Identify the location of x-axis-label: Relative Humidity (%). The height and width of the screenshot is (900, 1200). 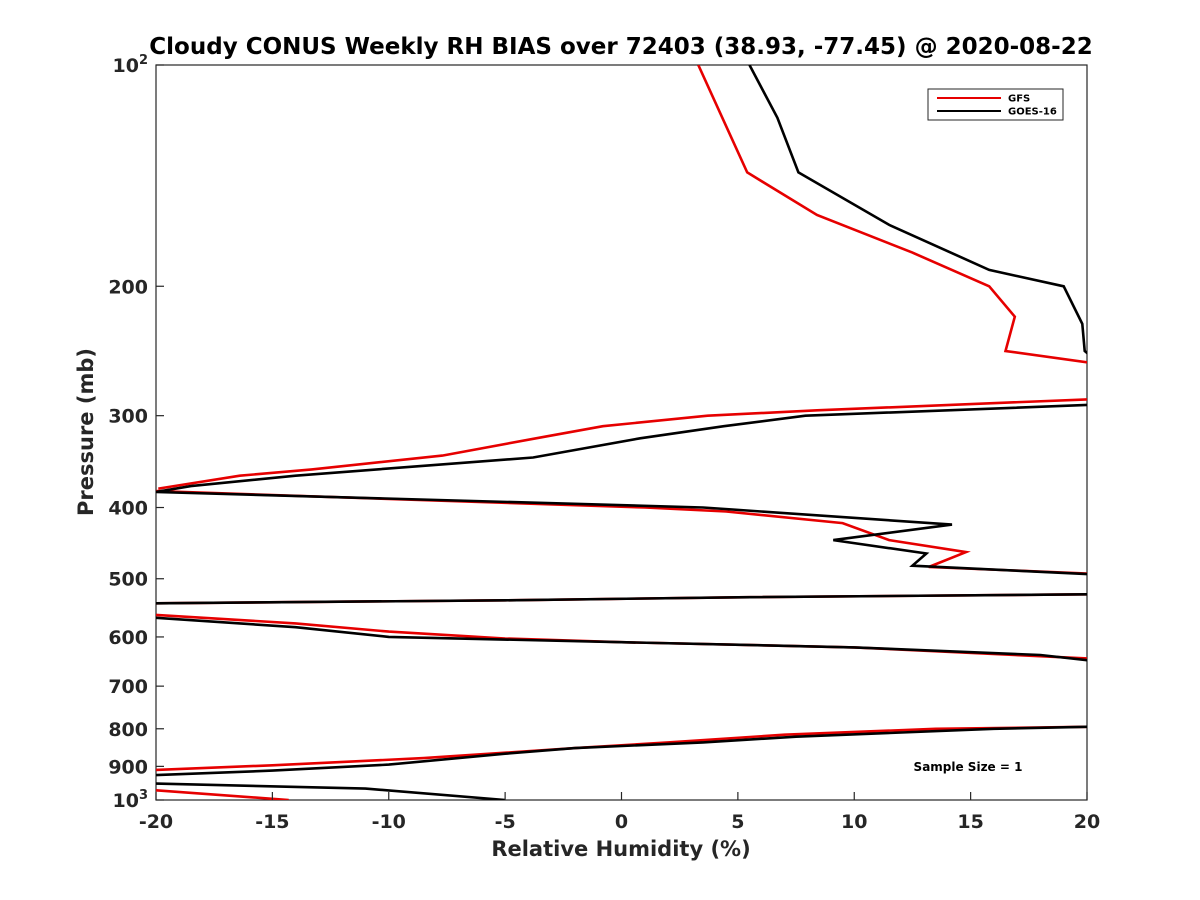
(620, 849).